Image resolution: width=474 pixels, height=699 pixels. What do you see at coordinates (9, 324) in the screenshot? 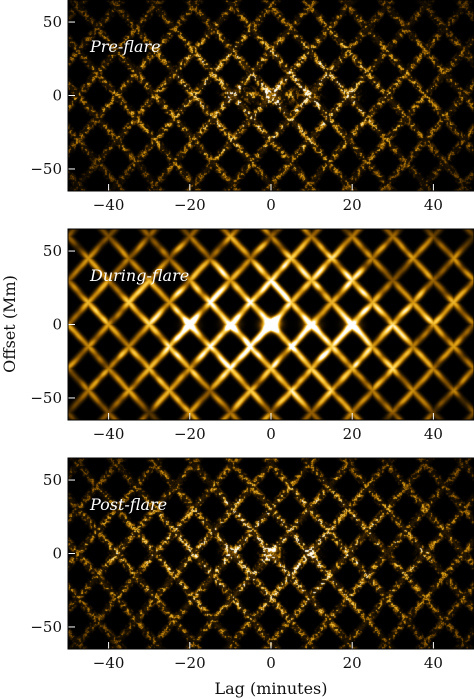
I see `y-axis-label: Offset (Mm)` at bounding box center [9, 324].